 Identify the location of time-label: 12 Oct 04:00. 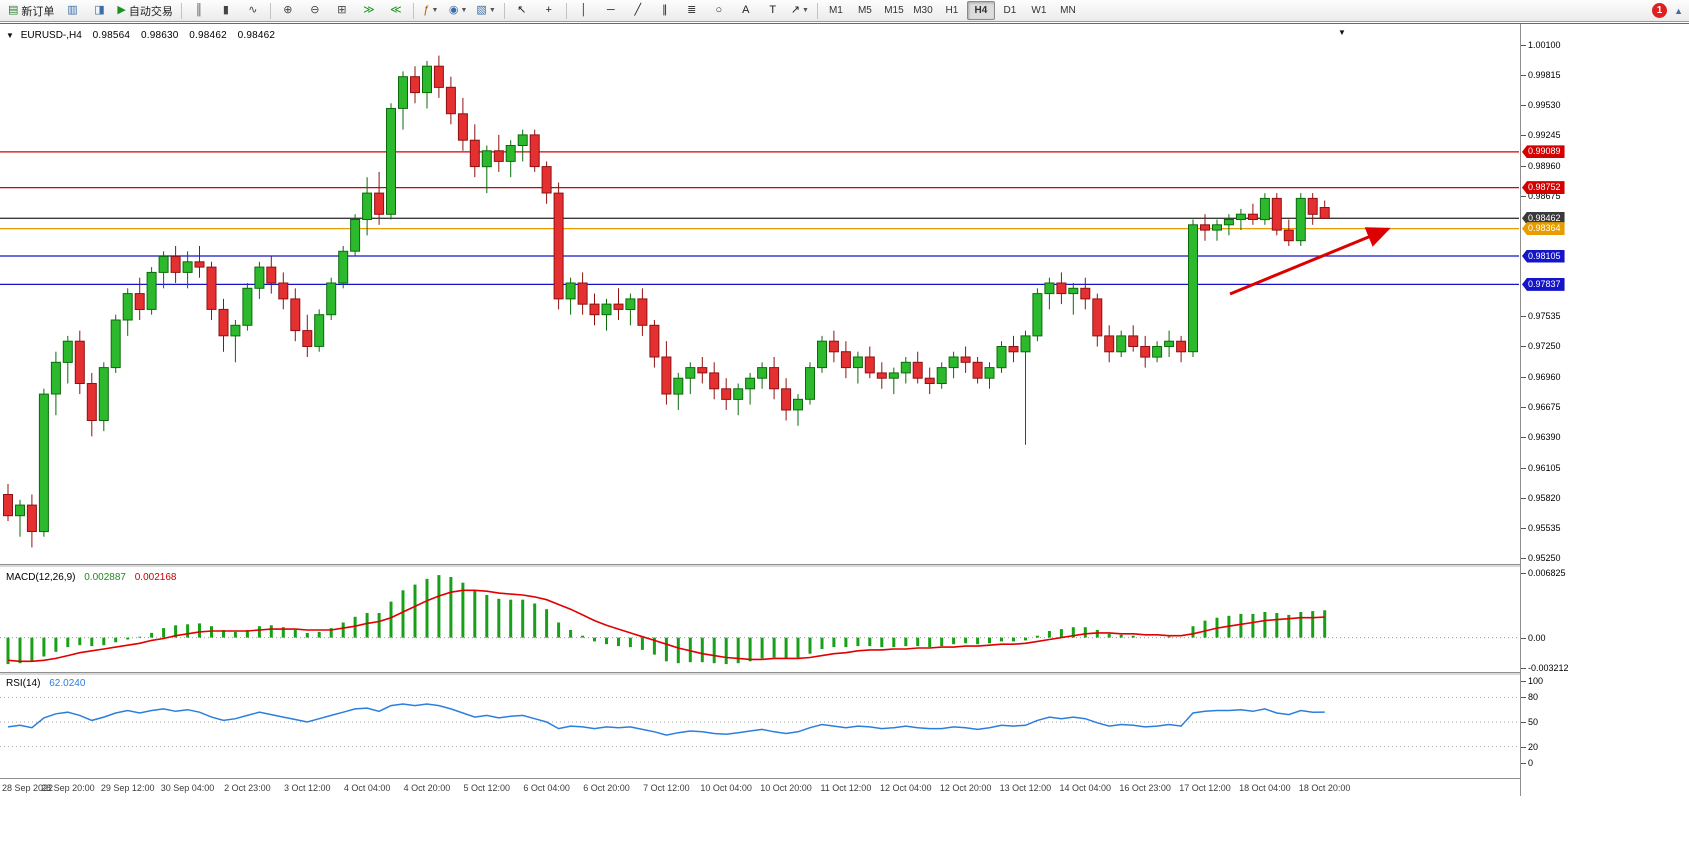
(905, 788).